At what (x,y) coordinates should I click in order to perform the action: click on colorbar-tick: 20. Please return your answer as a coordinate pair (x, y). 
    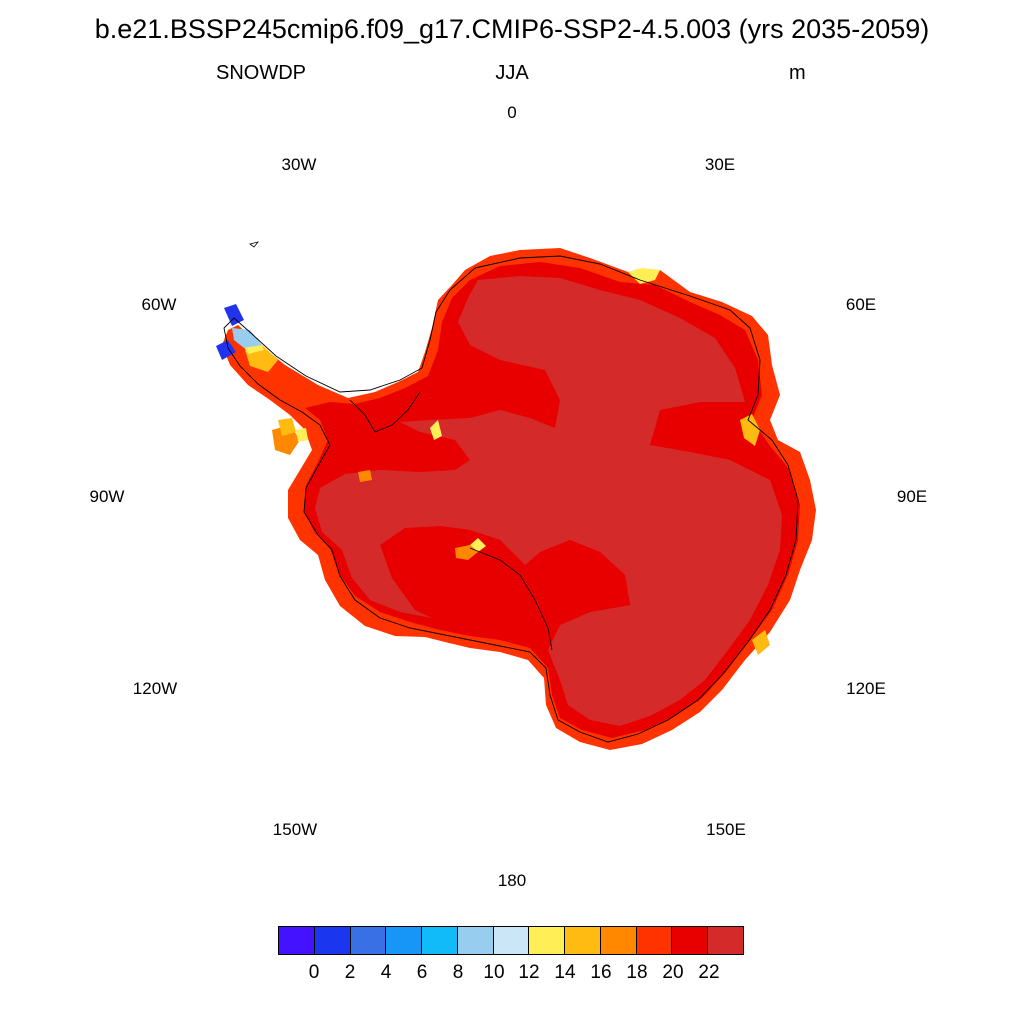
    Looking at the image, I should click on (673, 972).